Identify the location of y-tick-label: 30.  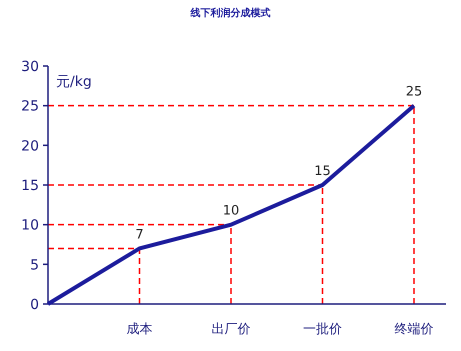
(30, 67).